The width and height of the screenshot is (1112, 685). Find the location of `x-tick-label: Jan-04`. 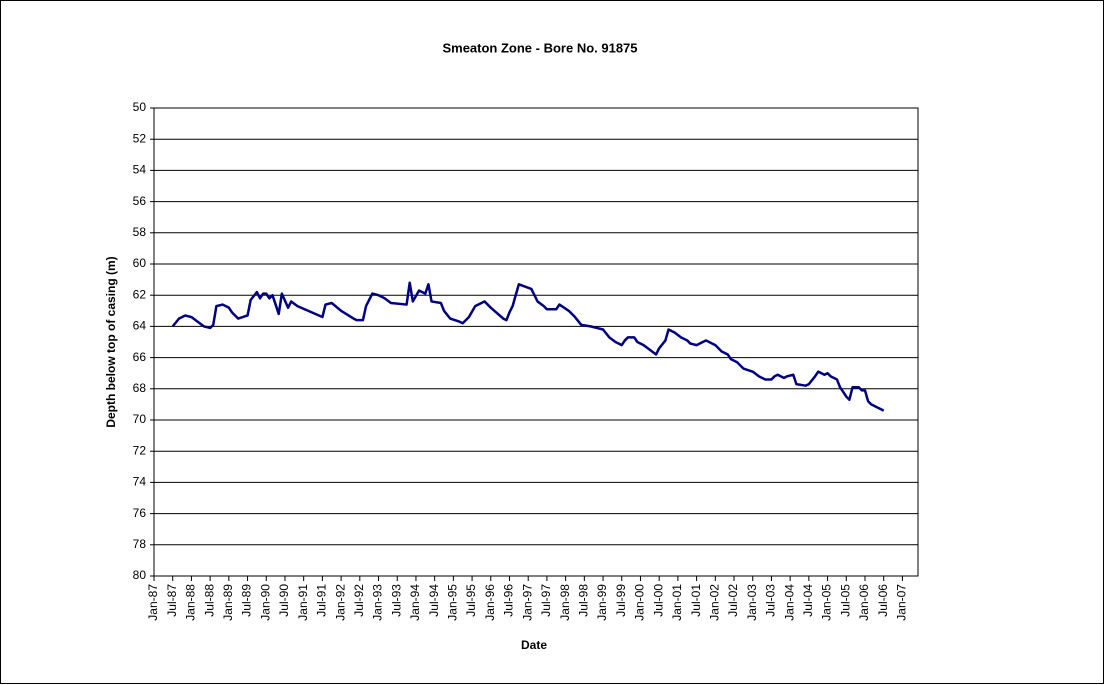

x-tick-label: Jan-04 is located at coordinates (789, 602).